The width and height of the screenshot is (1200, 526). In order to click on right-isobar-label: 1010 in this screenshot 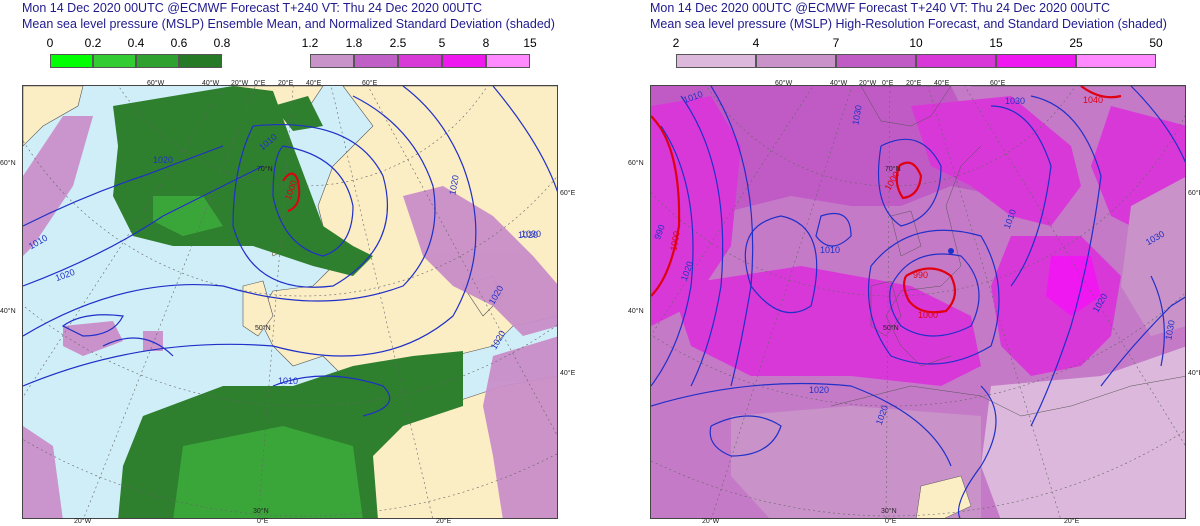, I will do `click(830, 250)`.